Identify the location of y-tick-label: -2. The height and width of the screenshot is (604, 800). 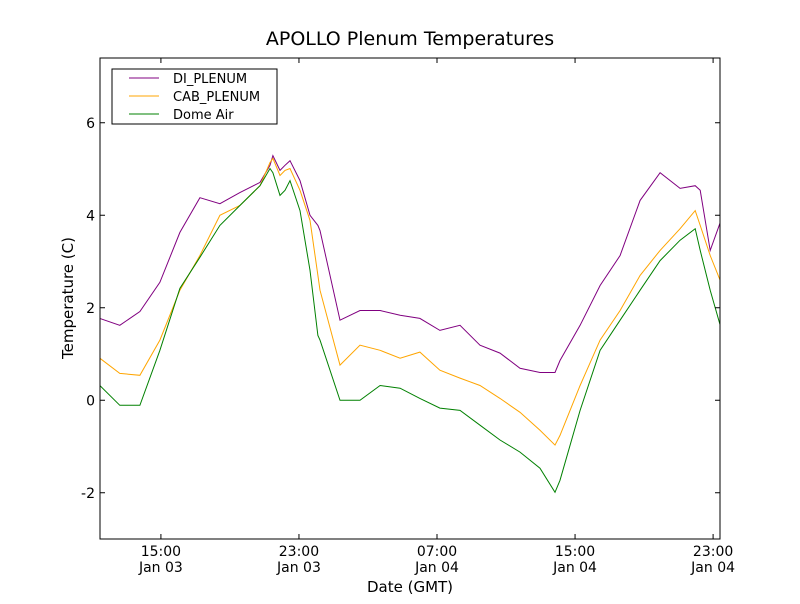
(88, 494).